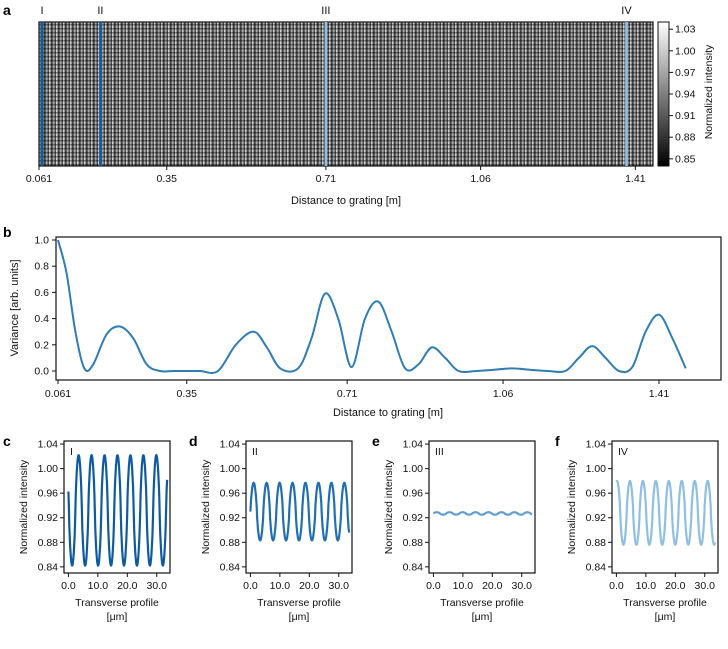 The image size is (728, 649). Describe the element at coordinates (347, 394) in the screenshot. I see `variance-x-tick-label: 0.71` at that location.